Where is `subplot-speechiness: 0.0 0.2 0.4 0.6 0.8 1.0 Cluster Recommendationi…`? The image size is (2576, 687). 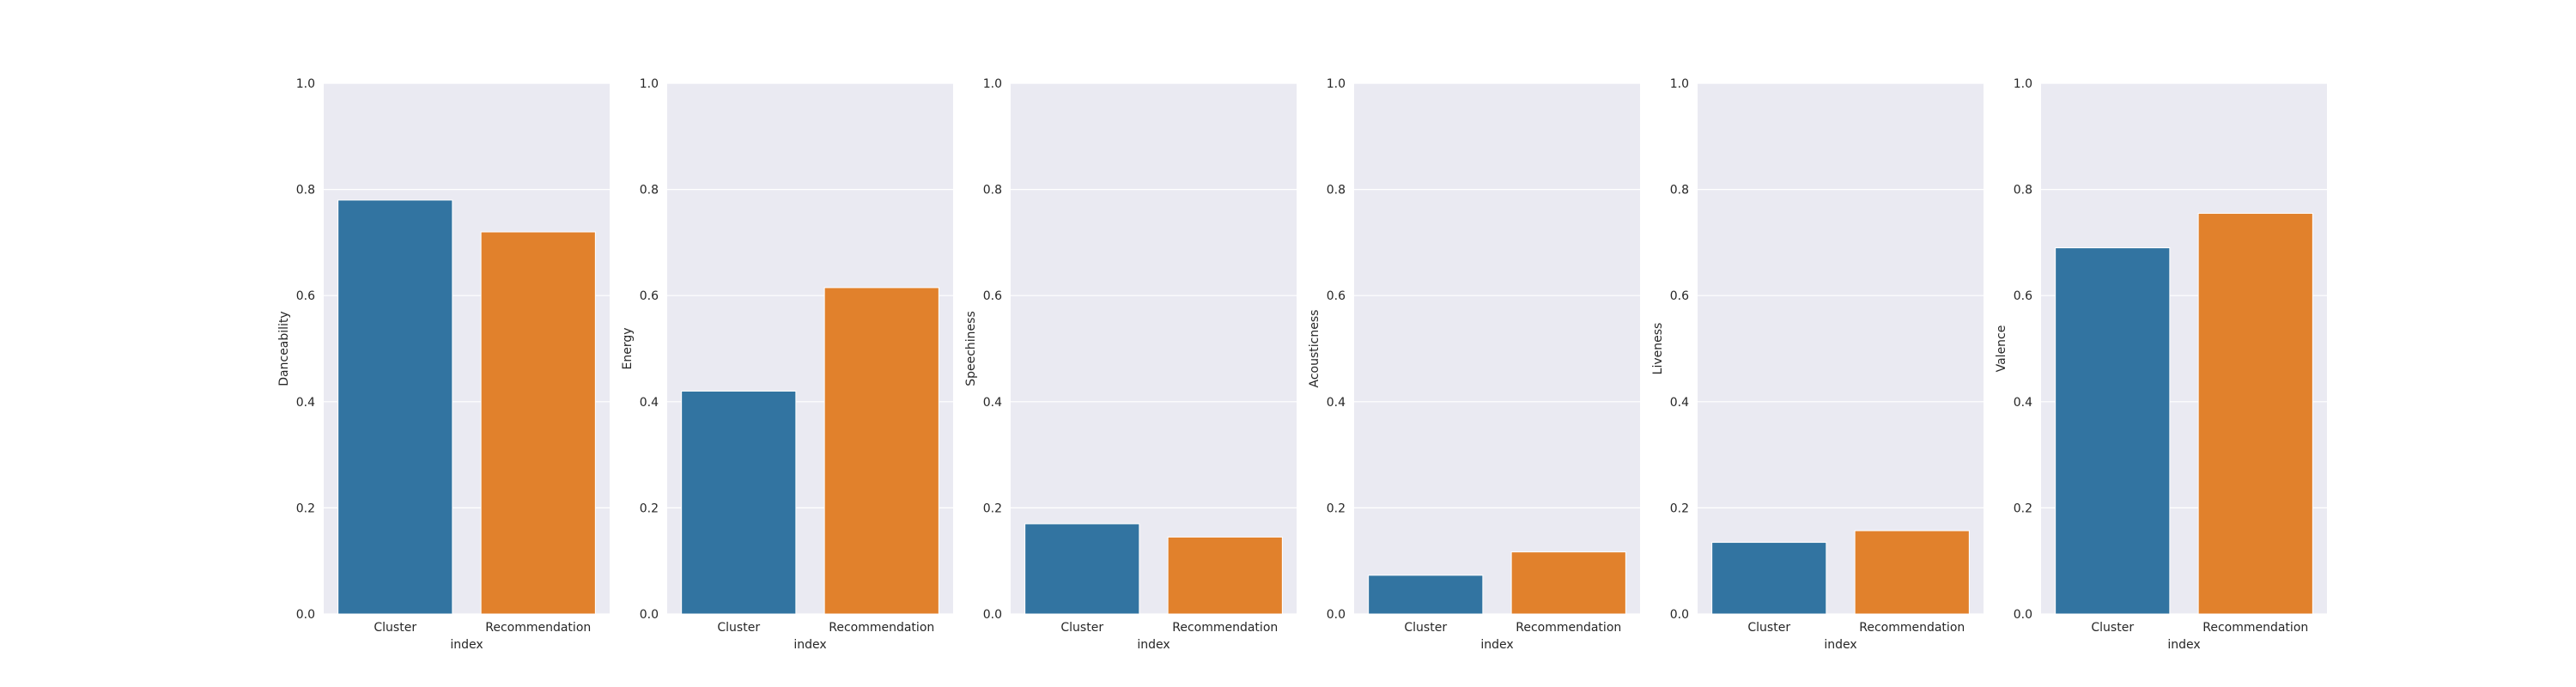 subplot-speechiness: 0.0 0.2 0.4 0.6 0.8 1.0 Cluster Recommendationi… is located at coordinates (1130, 364).